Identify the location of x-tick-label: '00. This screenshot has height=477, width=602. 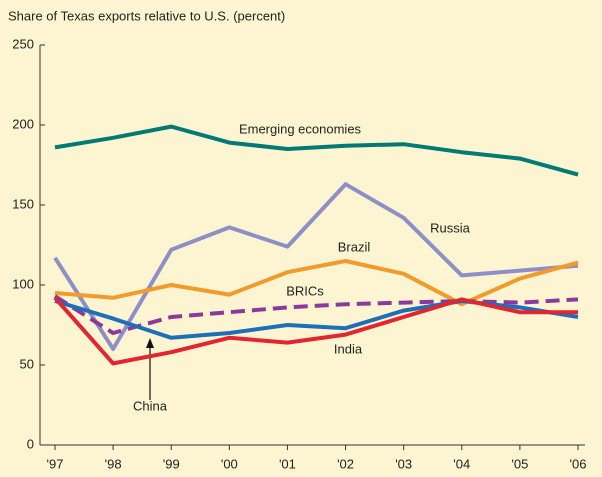
(229, 463).